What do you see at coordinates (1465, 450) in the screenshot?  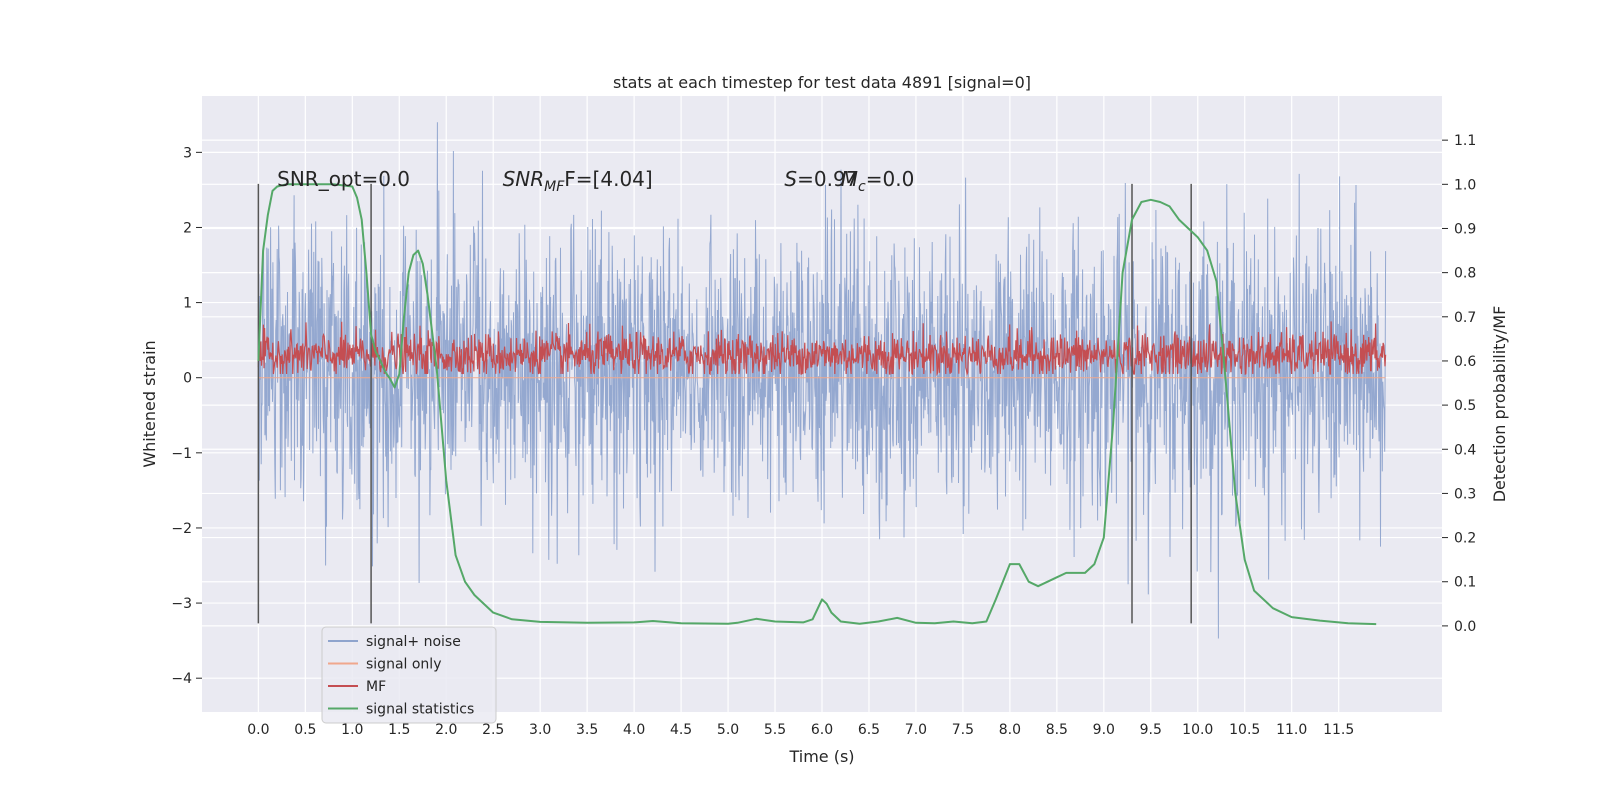 I see `y2-tick-label: 0.4` at bounding box center [1465, 450].